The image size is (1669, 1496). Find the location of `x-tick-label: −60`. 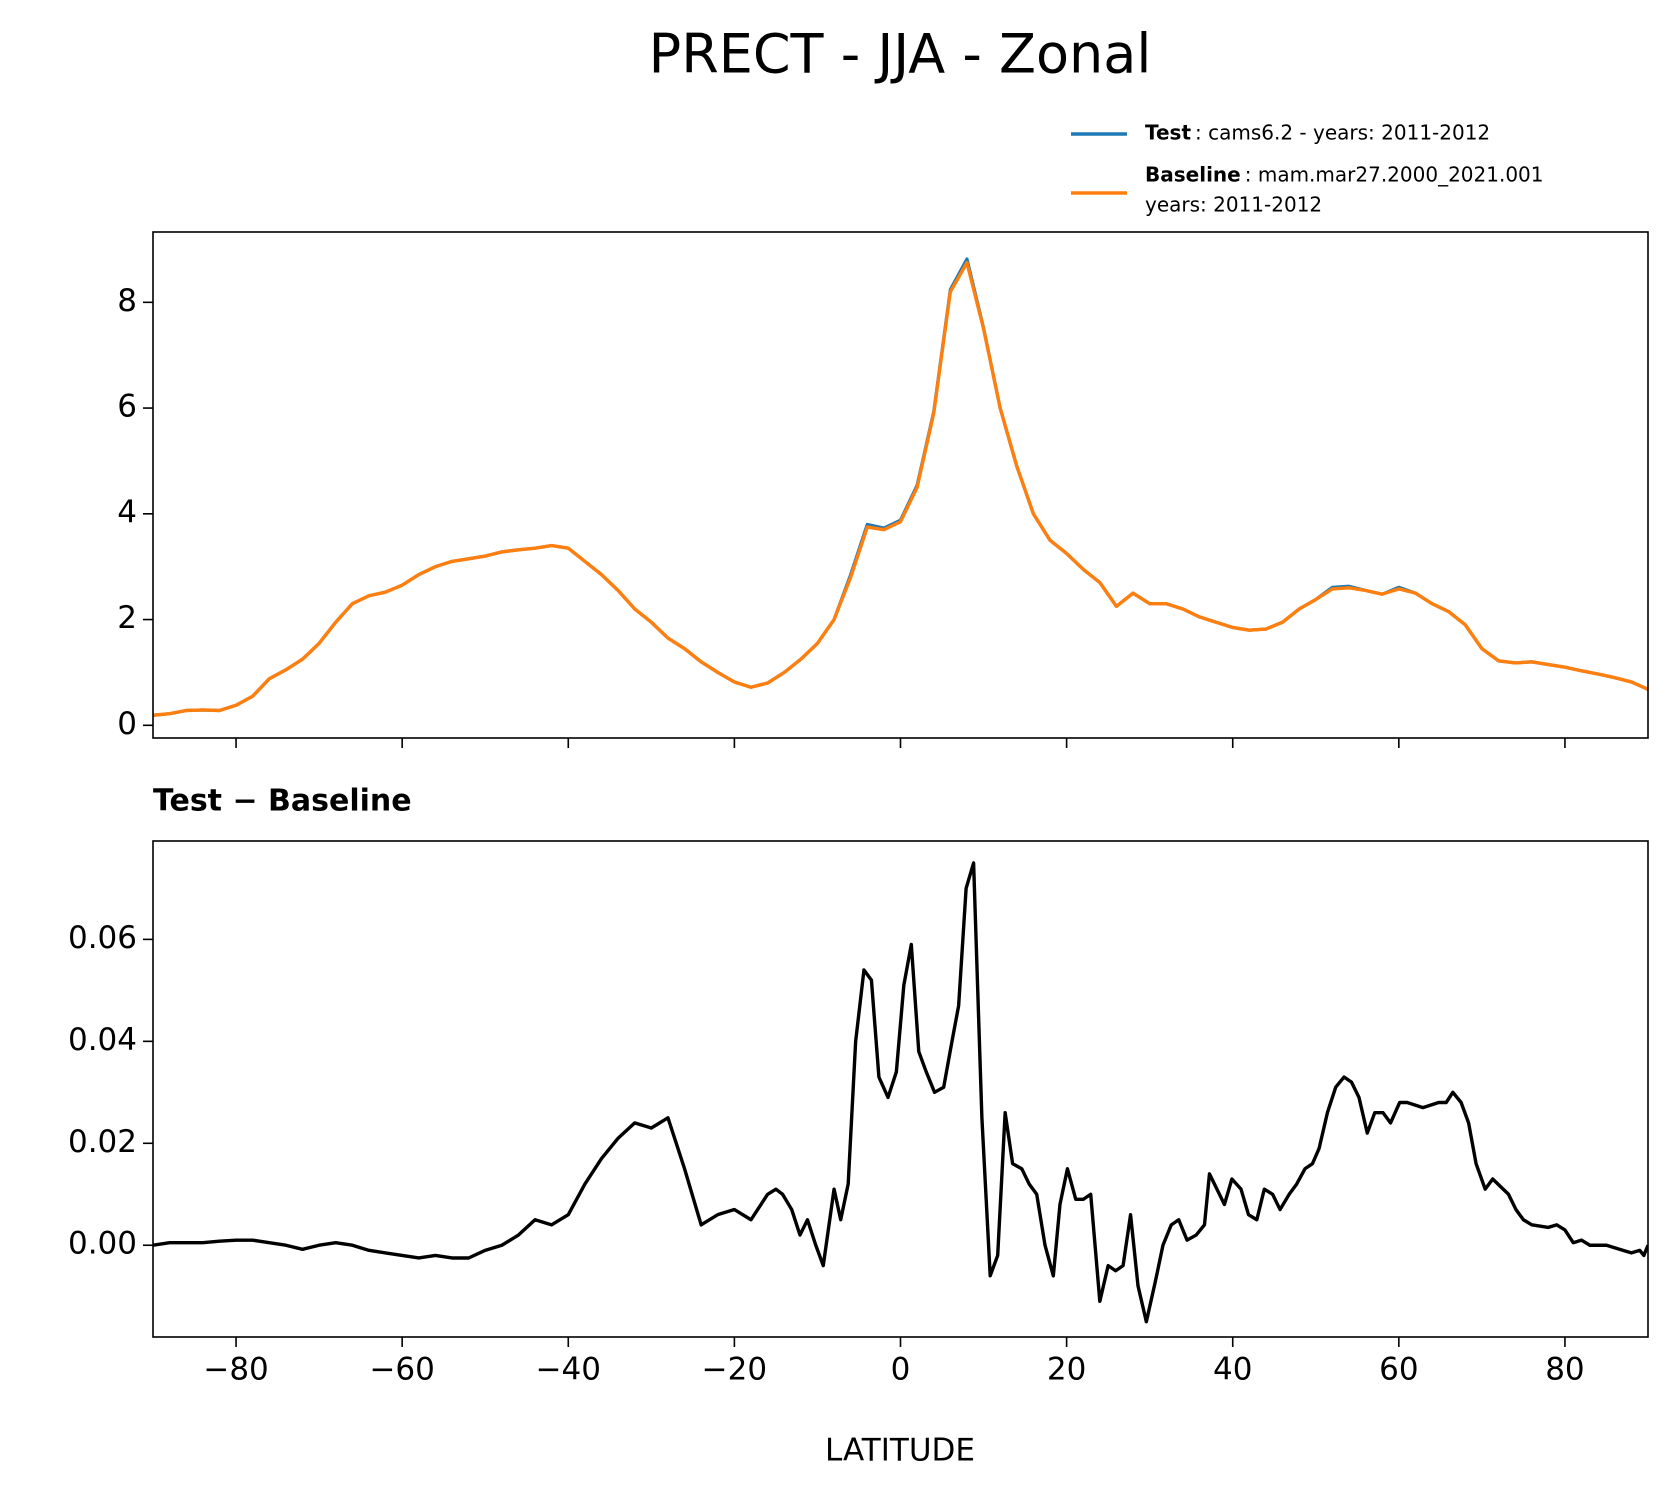

x-tick-label: −60 is located at coordinates (401, 1370).